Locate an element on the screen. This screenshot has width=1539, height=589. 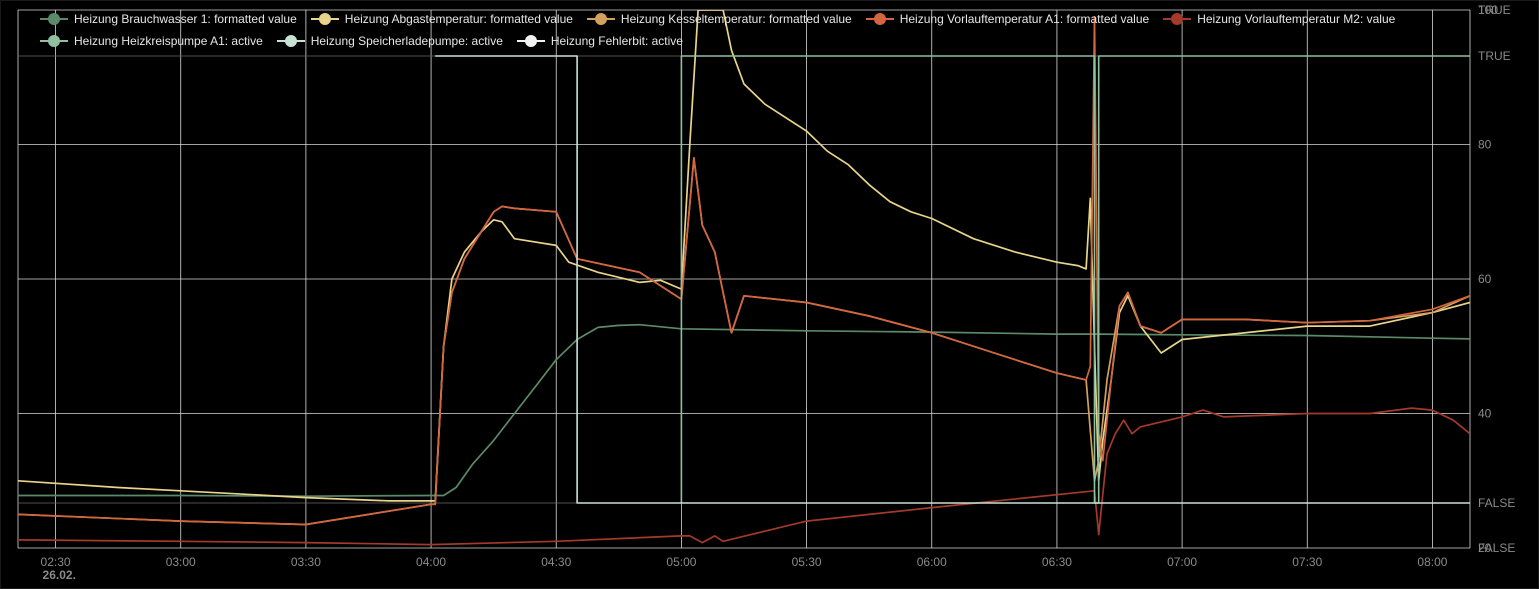
legend-item-7: Heizung Speicherladepumpe: active is located at coordinates (389, 41).